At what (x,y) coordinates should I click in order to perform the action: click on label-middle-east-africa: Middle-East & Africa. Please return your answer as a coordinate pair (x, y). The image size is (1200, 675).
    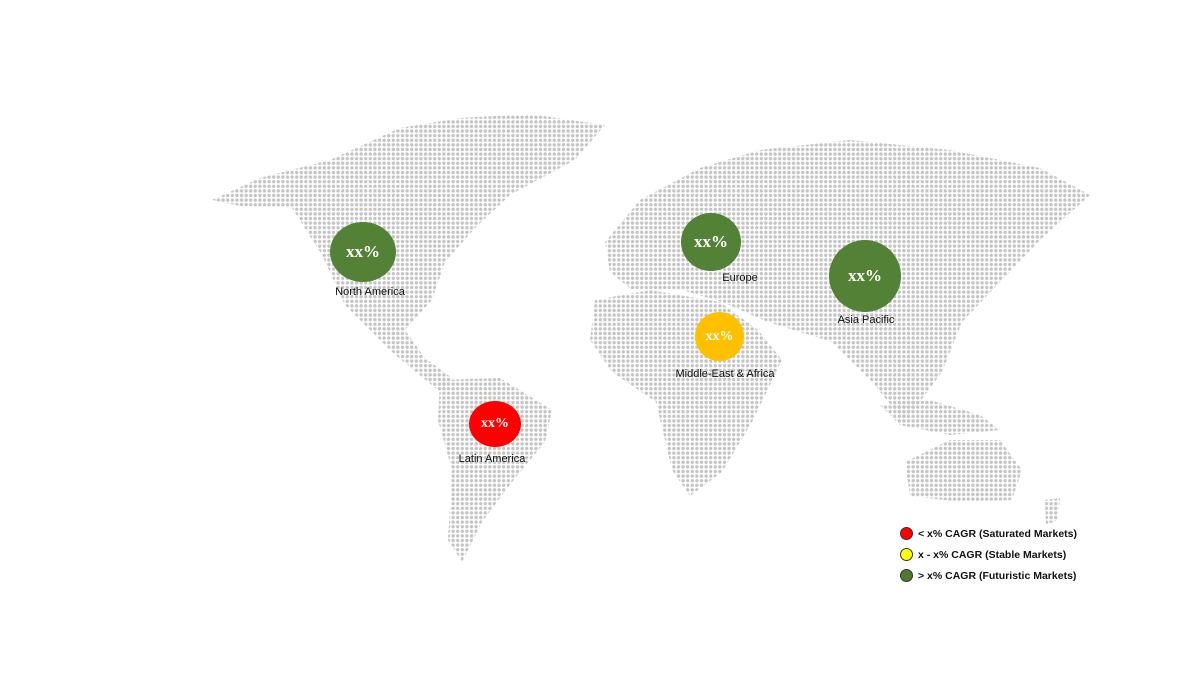
    Looking at the image, I should click on (725, 374).